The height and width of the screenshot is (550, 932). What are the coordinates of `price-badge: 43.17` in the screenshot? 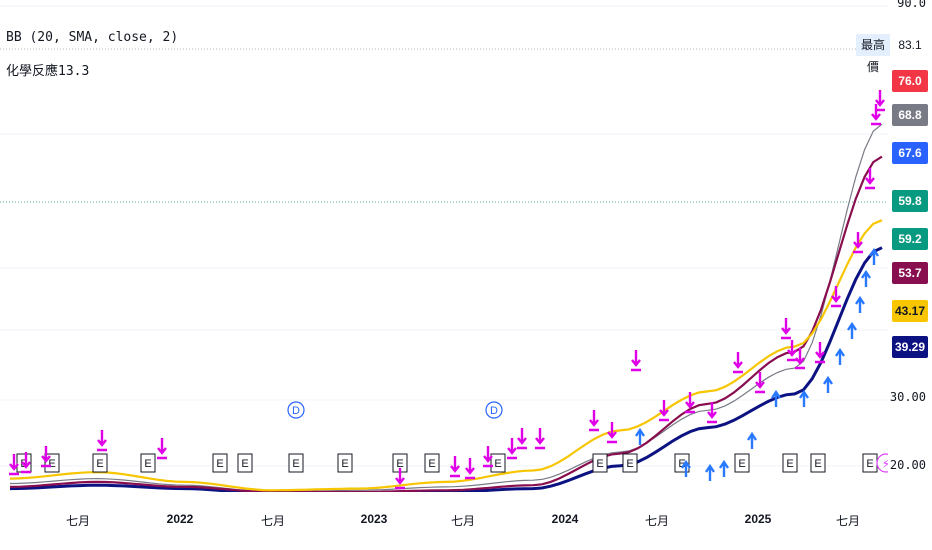 It's located at (910, 311).